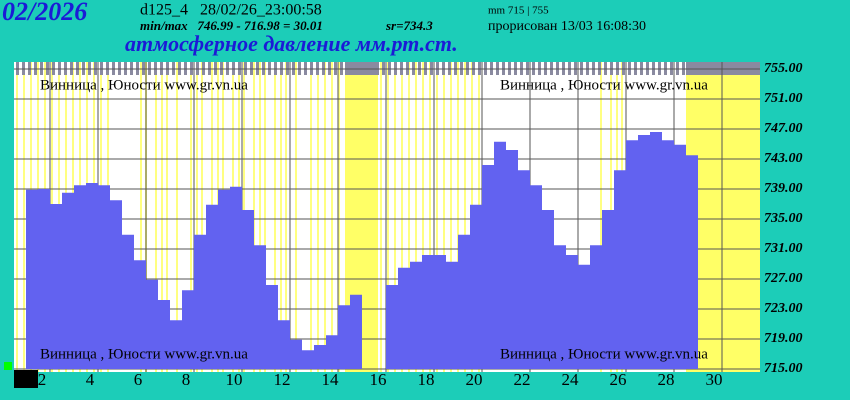 The image size is (850, 400). I want to click on y-tick-label: 731.00, so click(783, 248).